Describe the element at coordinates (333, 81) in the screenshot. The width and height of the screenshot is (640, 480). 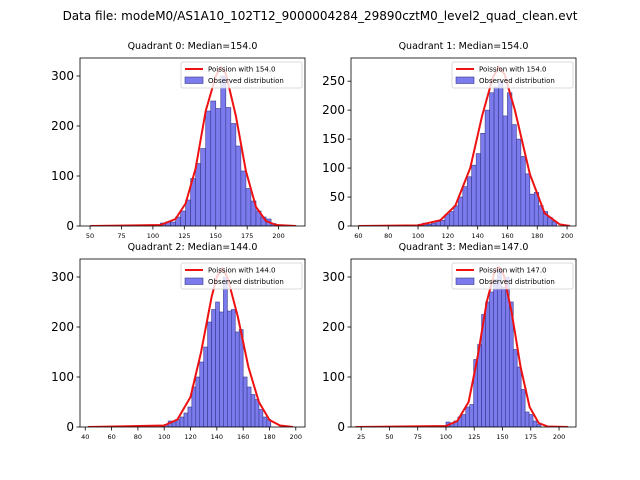
I see `y-tick-label: 250` at that location.